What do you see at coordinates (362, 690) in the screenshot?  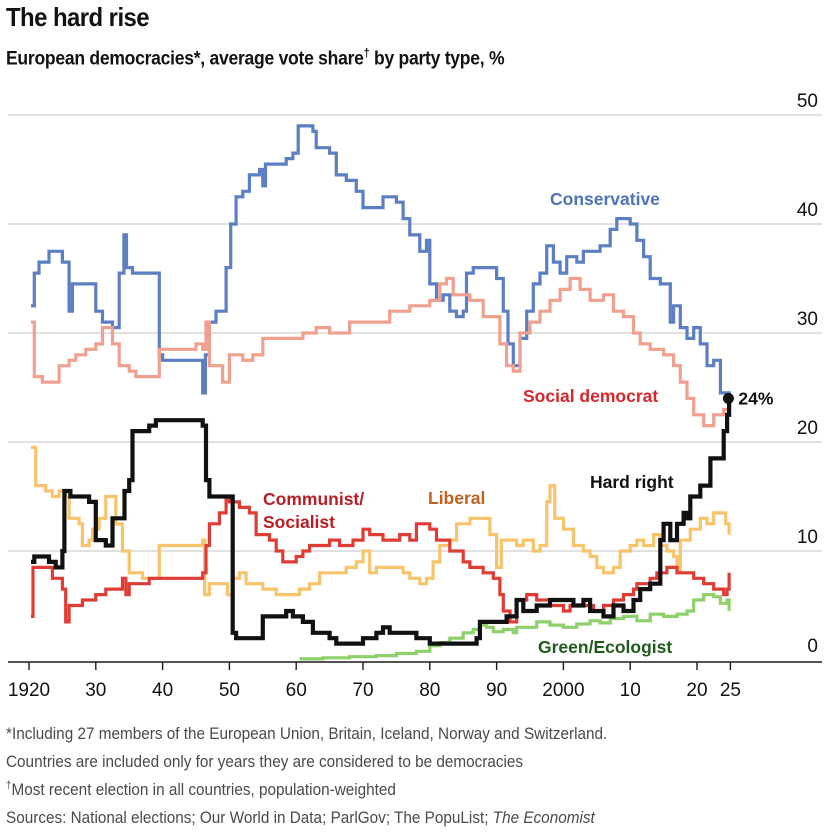 I see `x-tick-label: 70` at bounding box center [362, 690].